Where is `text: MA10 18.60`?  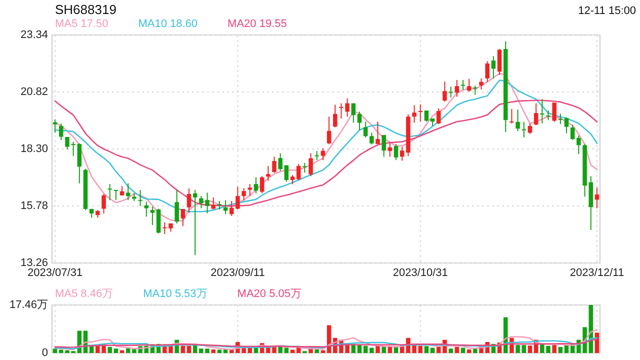 text: MA10 18.60 is located at coordinates (168, 24).